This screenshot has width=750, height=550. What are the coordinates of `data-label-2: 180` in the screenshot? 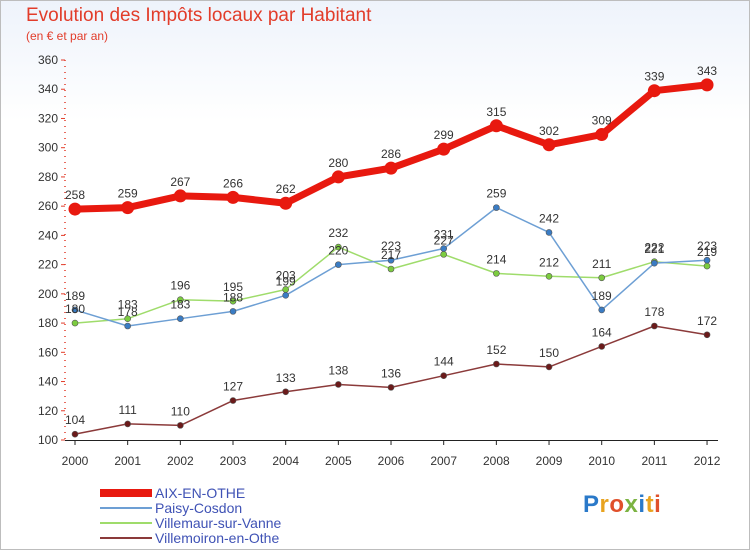 It's located at (75, 309).